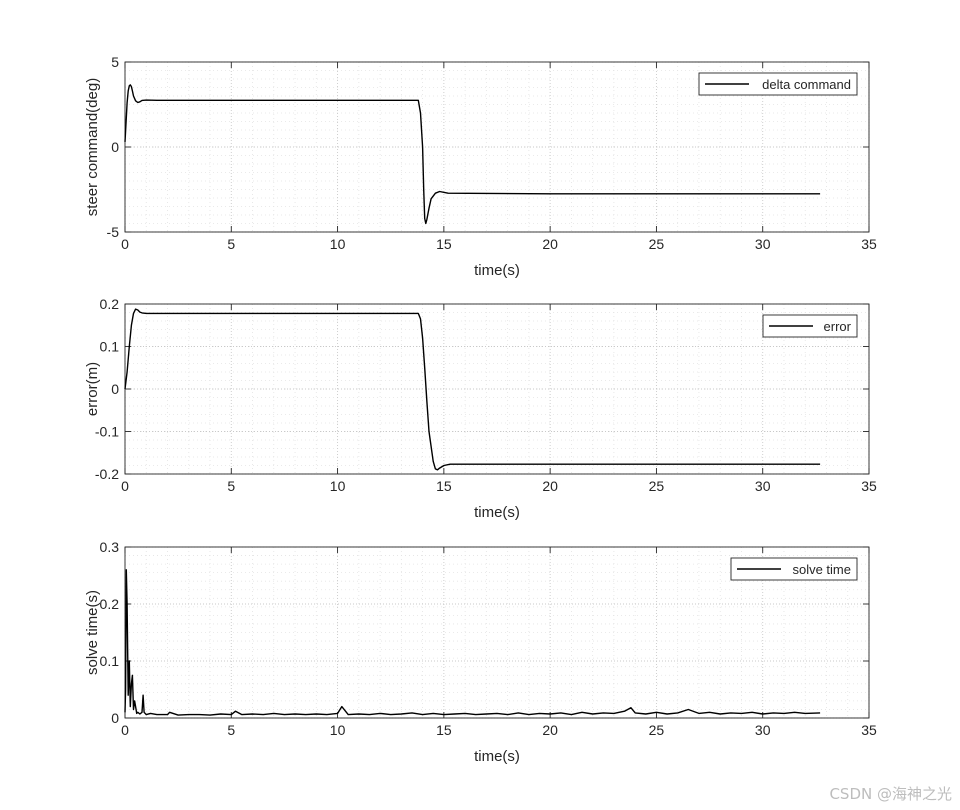 The width and height of the screenshot is (960, 810). Describe the element at coordinates (113, 232) in the screenshot. I see `y-tick-label: -5` at that location.